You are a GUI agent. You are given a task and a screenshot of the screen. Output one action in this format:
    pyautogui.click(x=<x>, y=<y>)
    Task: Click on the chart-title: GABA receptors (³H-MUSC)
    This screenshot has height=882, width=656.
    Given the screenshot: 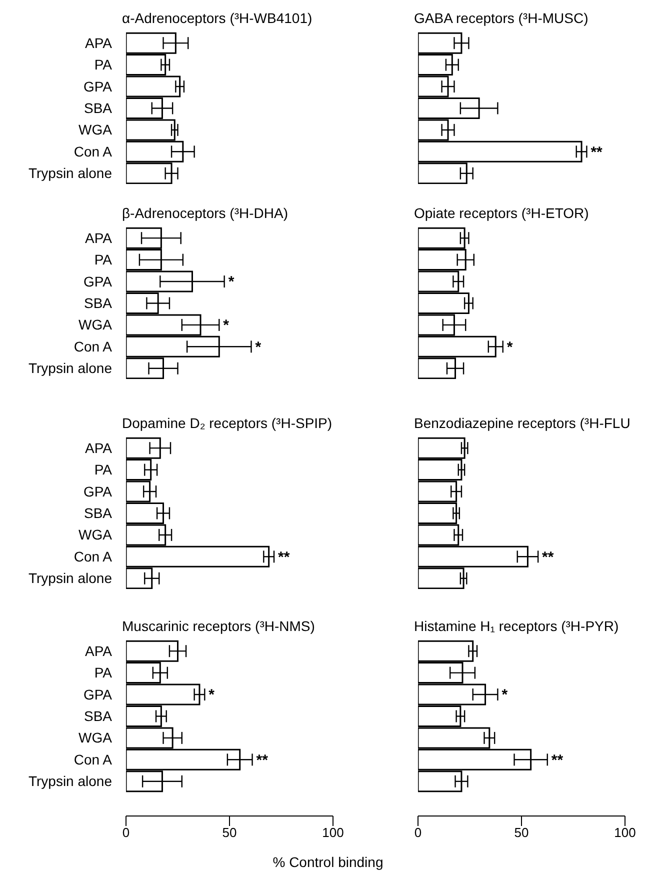 What is the action you would take?
    pyautogui.click(x=502, y=19)
    